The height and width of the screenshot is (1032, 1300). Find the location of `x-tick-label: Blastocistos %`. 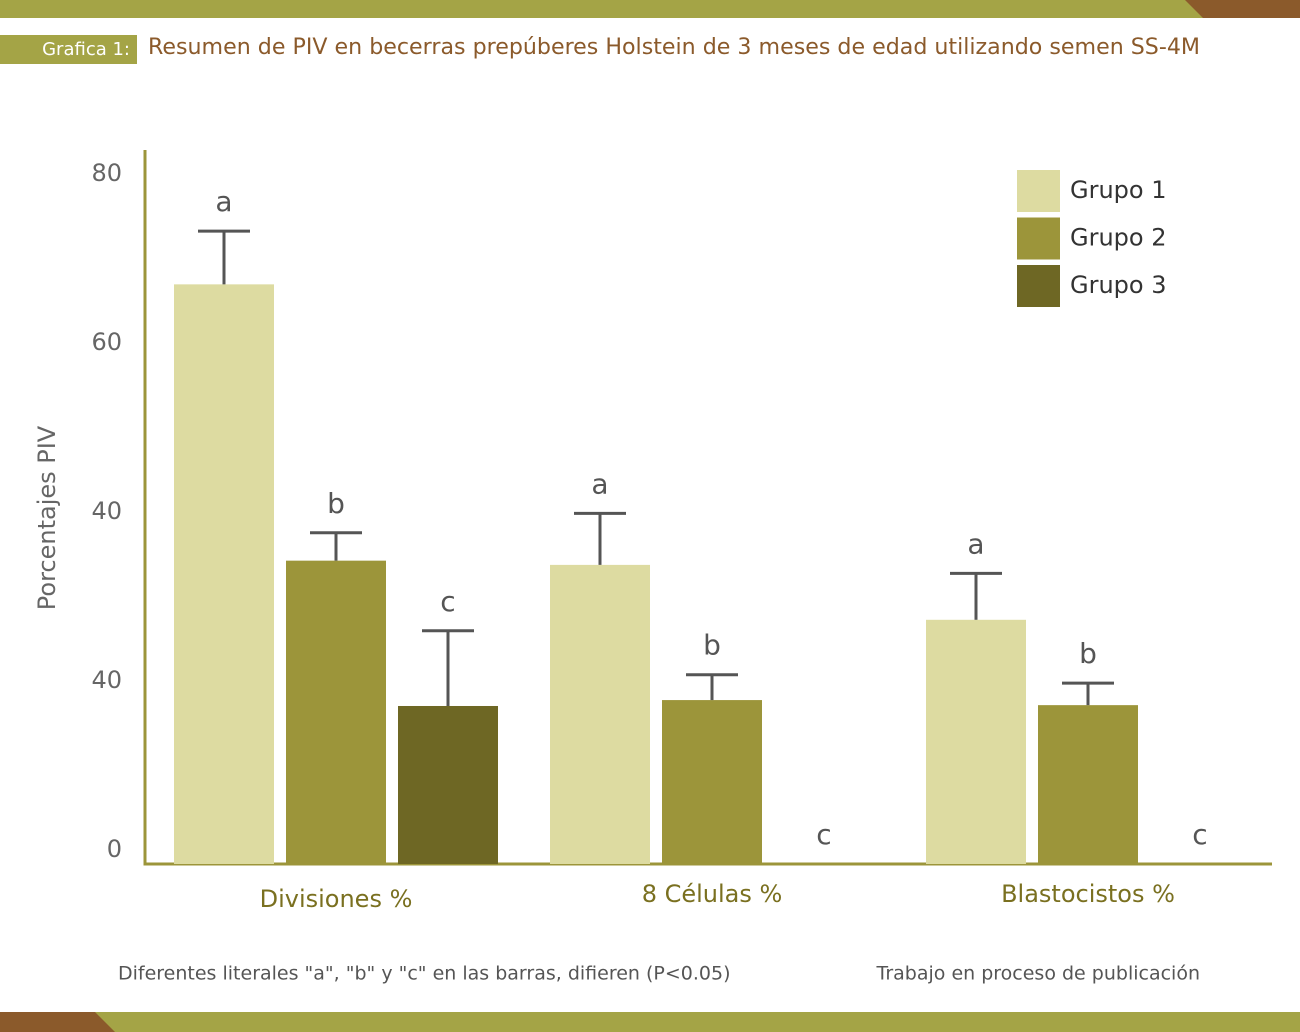

x-tick-label: Blastocistos % is located at coordinates (1088, 894).